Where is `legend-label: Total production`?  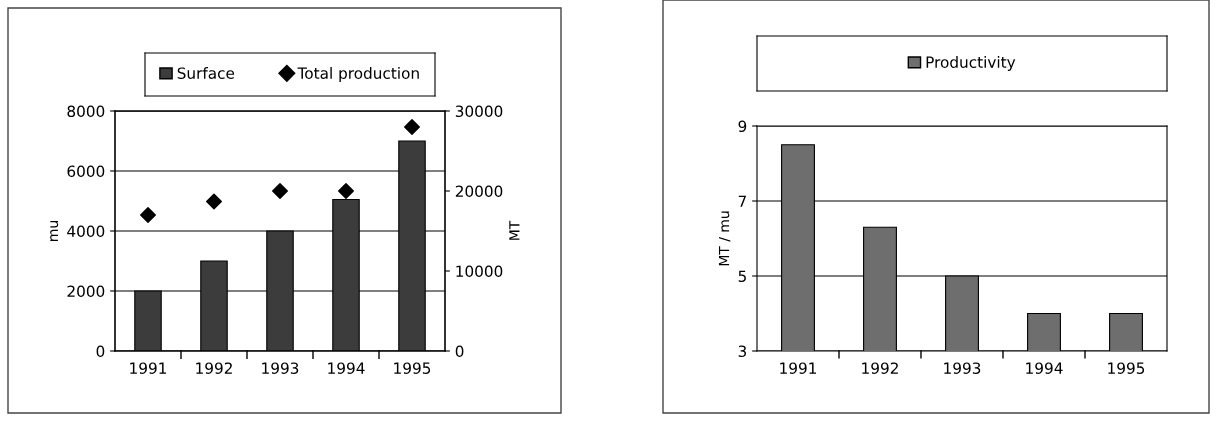 legend-label: Total production is located at coordinates (358, 74).